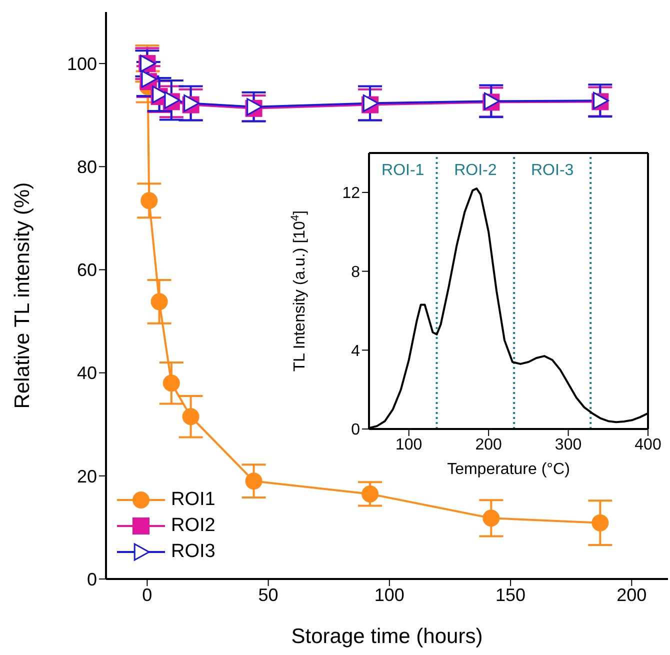 Image resolution: width=670 pixels, height=655 pixels. What do you see at coordinates (193, 552) in the screenshot?
I see `legend-label: ROI3` at bounding box center [193, 552].